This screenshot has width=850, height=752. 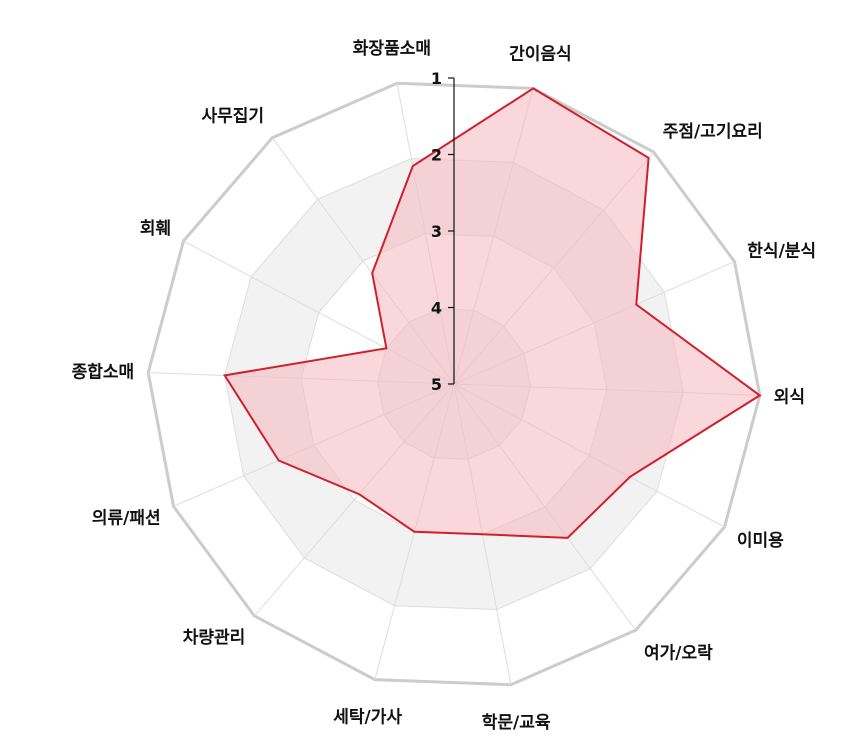 I want to click on category-label: 한식/분식, so click(x=781, y=251).